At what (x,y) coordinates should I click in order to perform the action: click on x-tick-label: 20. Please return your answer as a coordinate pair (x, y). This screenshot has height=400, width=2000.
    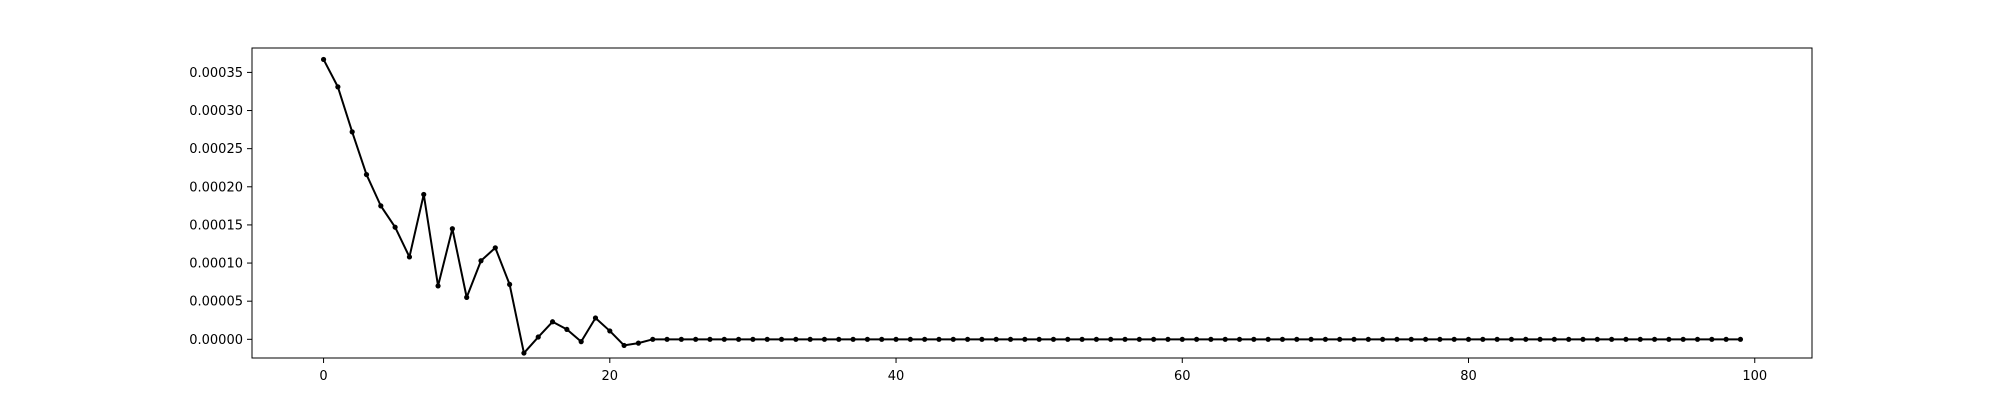
    Looking at the image, I should click on (610, 376).